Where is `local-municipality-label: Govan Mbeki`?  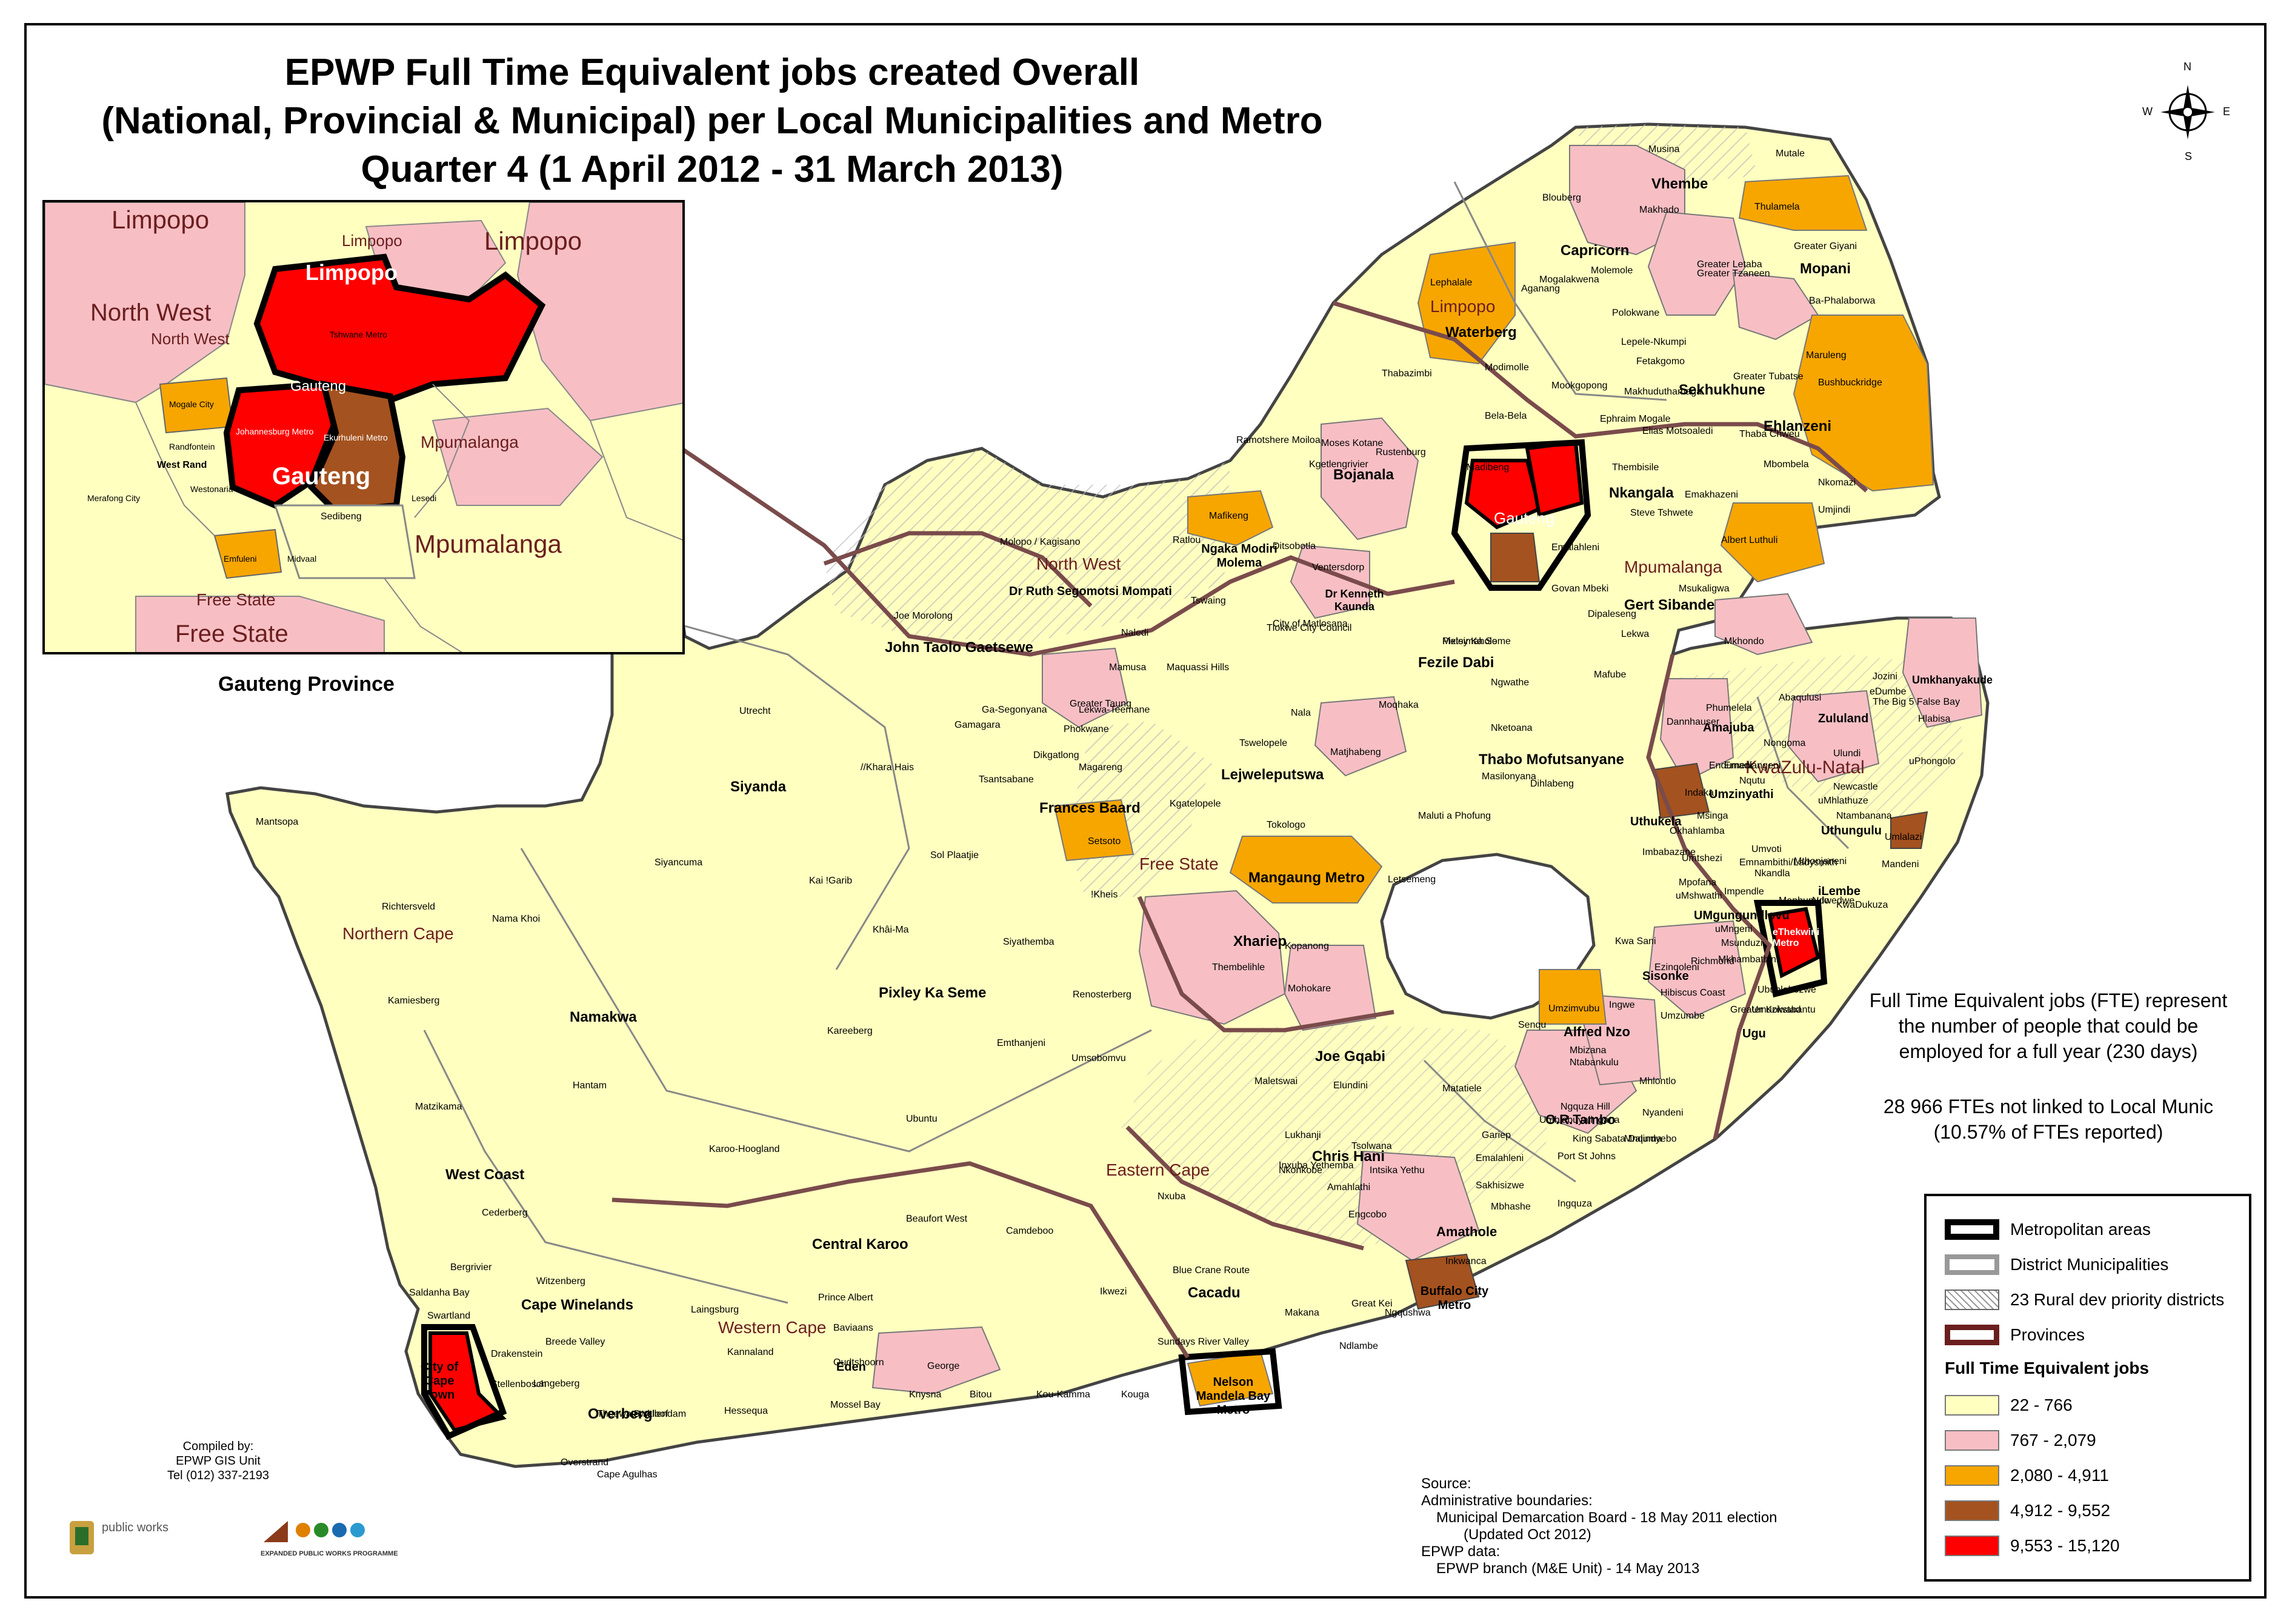 local-municipality-label: Govan Mbeki is located at coordinates (1580, 589).